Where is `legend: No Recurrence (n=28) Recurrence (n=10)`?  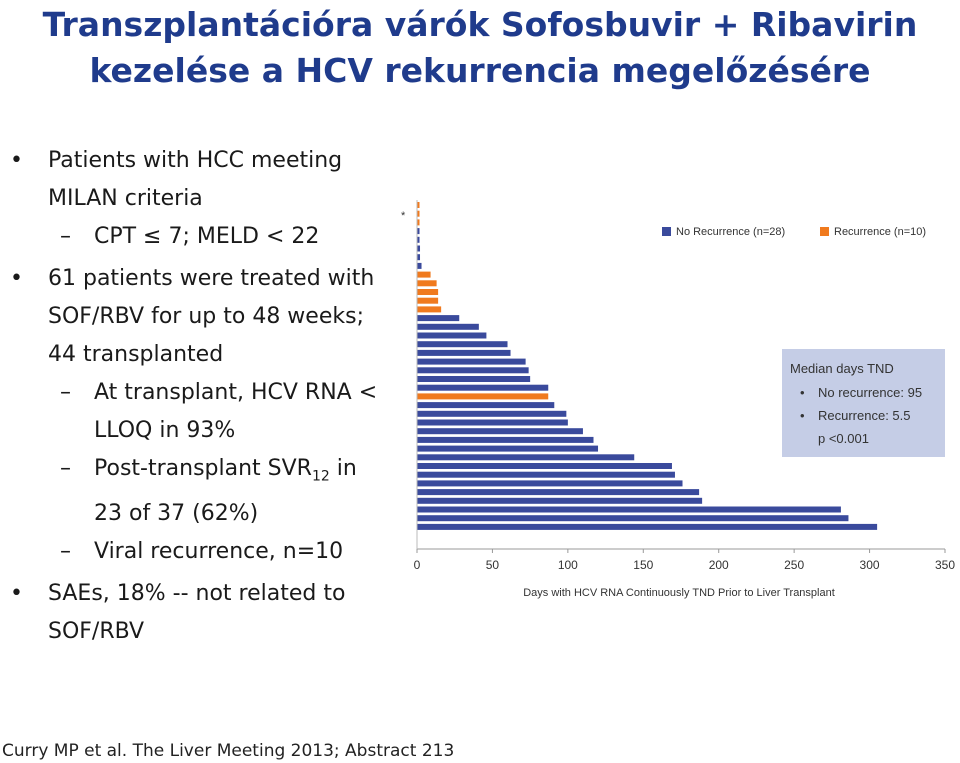
legend: No Recurrence (n=28) Recurrence (n=10) is located at coordinates (794, 232).